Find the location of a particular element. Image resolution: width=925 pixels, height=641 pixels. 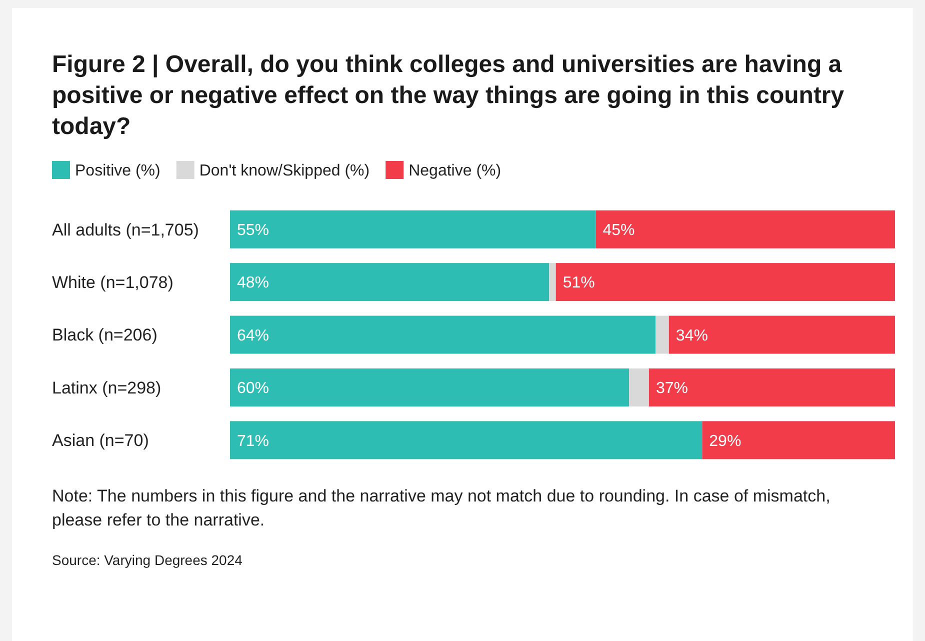

chart-title: Figure 2 | Overall, do you think colleges and universities are having a positive or negative effect on the way things are going in this country today? is located at coordinates (448, 95).